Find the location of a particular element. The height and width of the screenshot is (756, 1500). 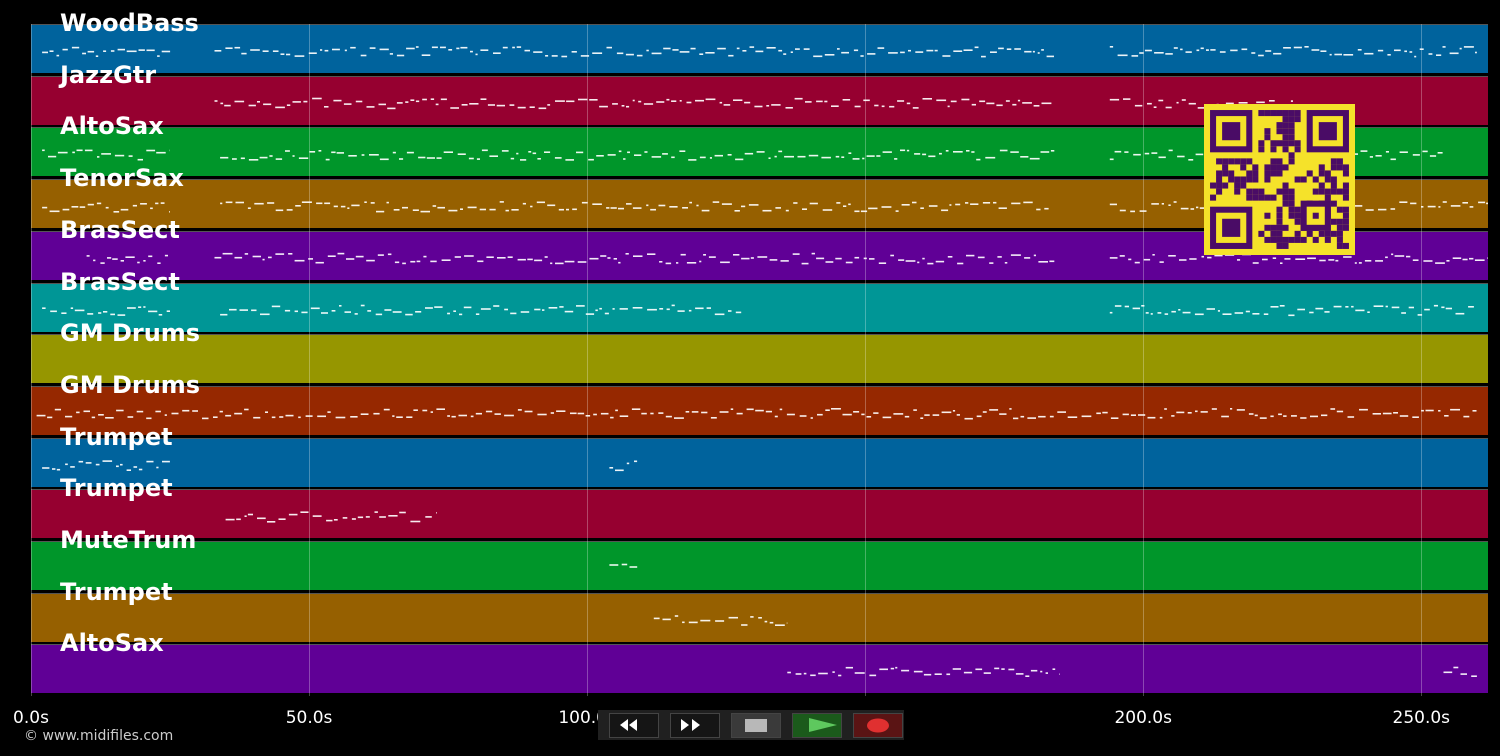

fast-forward-icon is located at coordinates (690, 725).